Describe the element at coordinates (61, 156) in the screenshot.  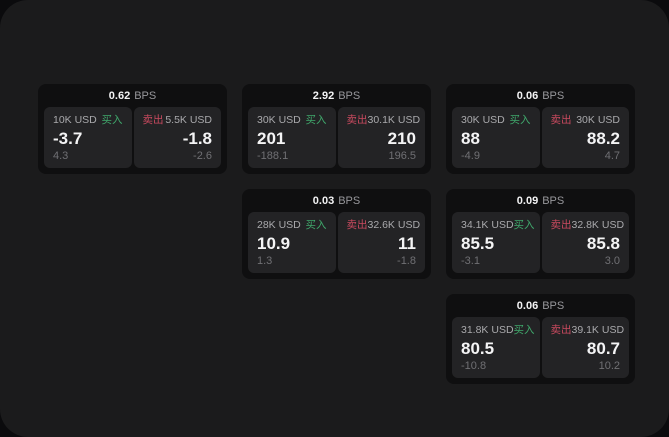
I see `buy-sub-value: 4.3` at that location.